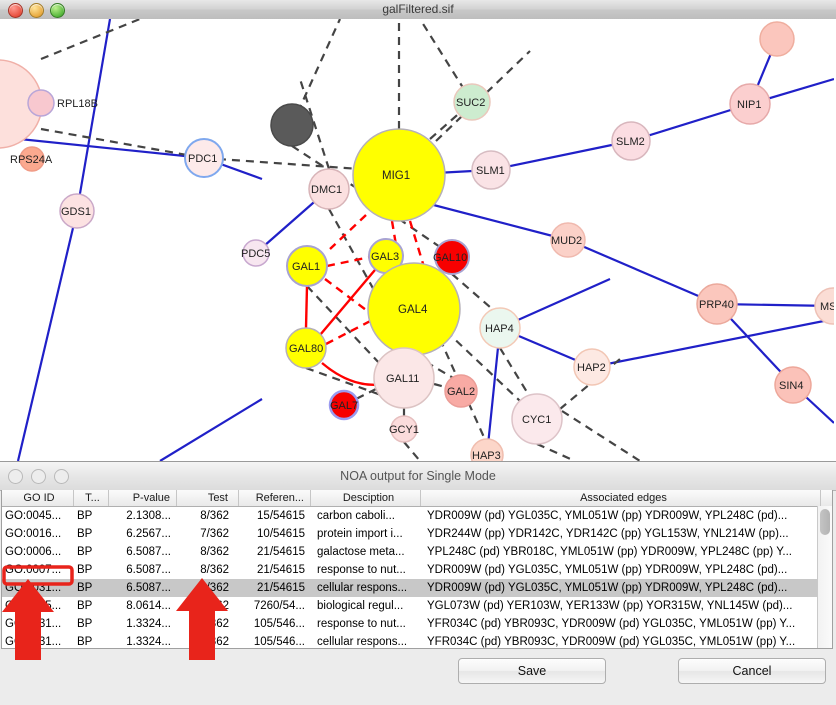  I want to click on noa-traffic-lights, so click(38, 476).